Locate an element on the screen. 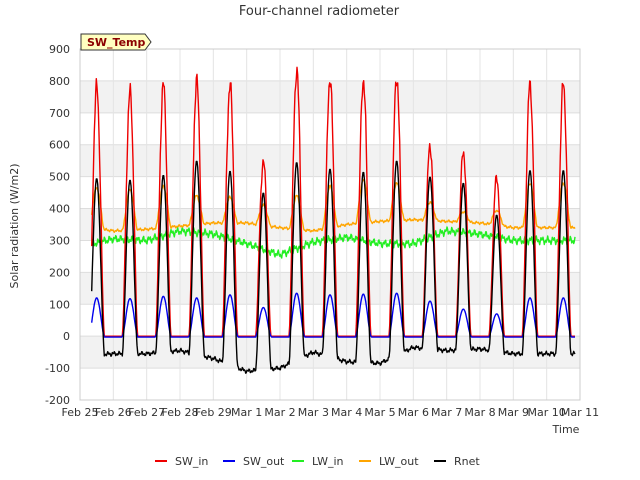 This screenshot has width=640, height=480. x-tick-label: Feb 27 is located at coordinates (146, 412).